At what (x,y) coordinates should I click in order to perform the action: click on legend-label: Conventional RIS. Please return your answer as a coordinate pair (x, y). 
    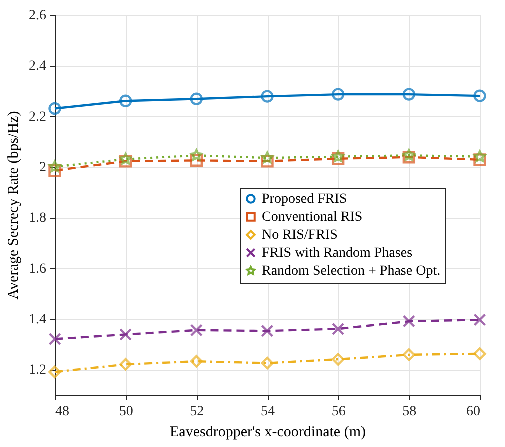
    Looking at the image, I should click on (312, 217).